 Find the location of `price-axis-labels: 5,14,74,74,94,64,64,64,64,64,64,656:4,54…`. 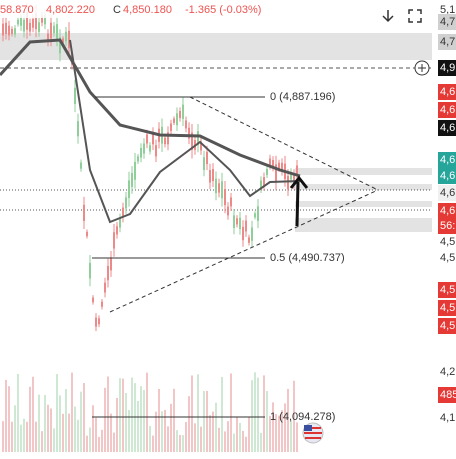

price-axis-labels: 5,14,74,74,94,64,64,64,64,64,64,656:4,54… is located at coordinates (447, 214).